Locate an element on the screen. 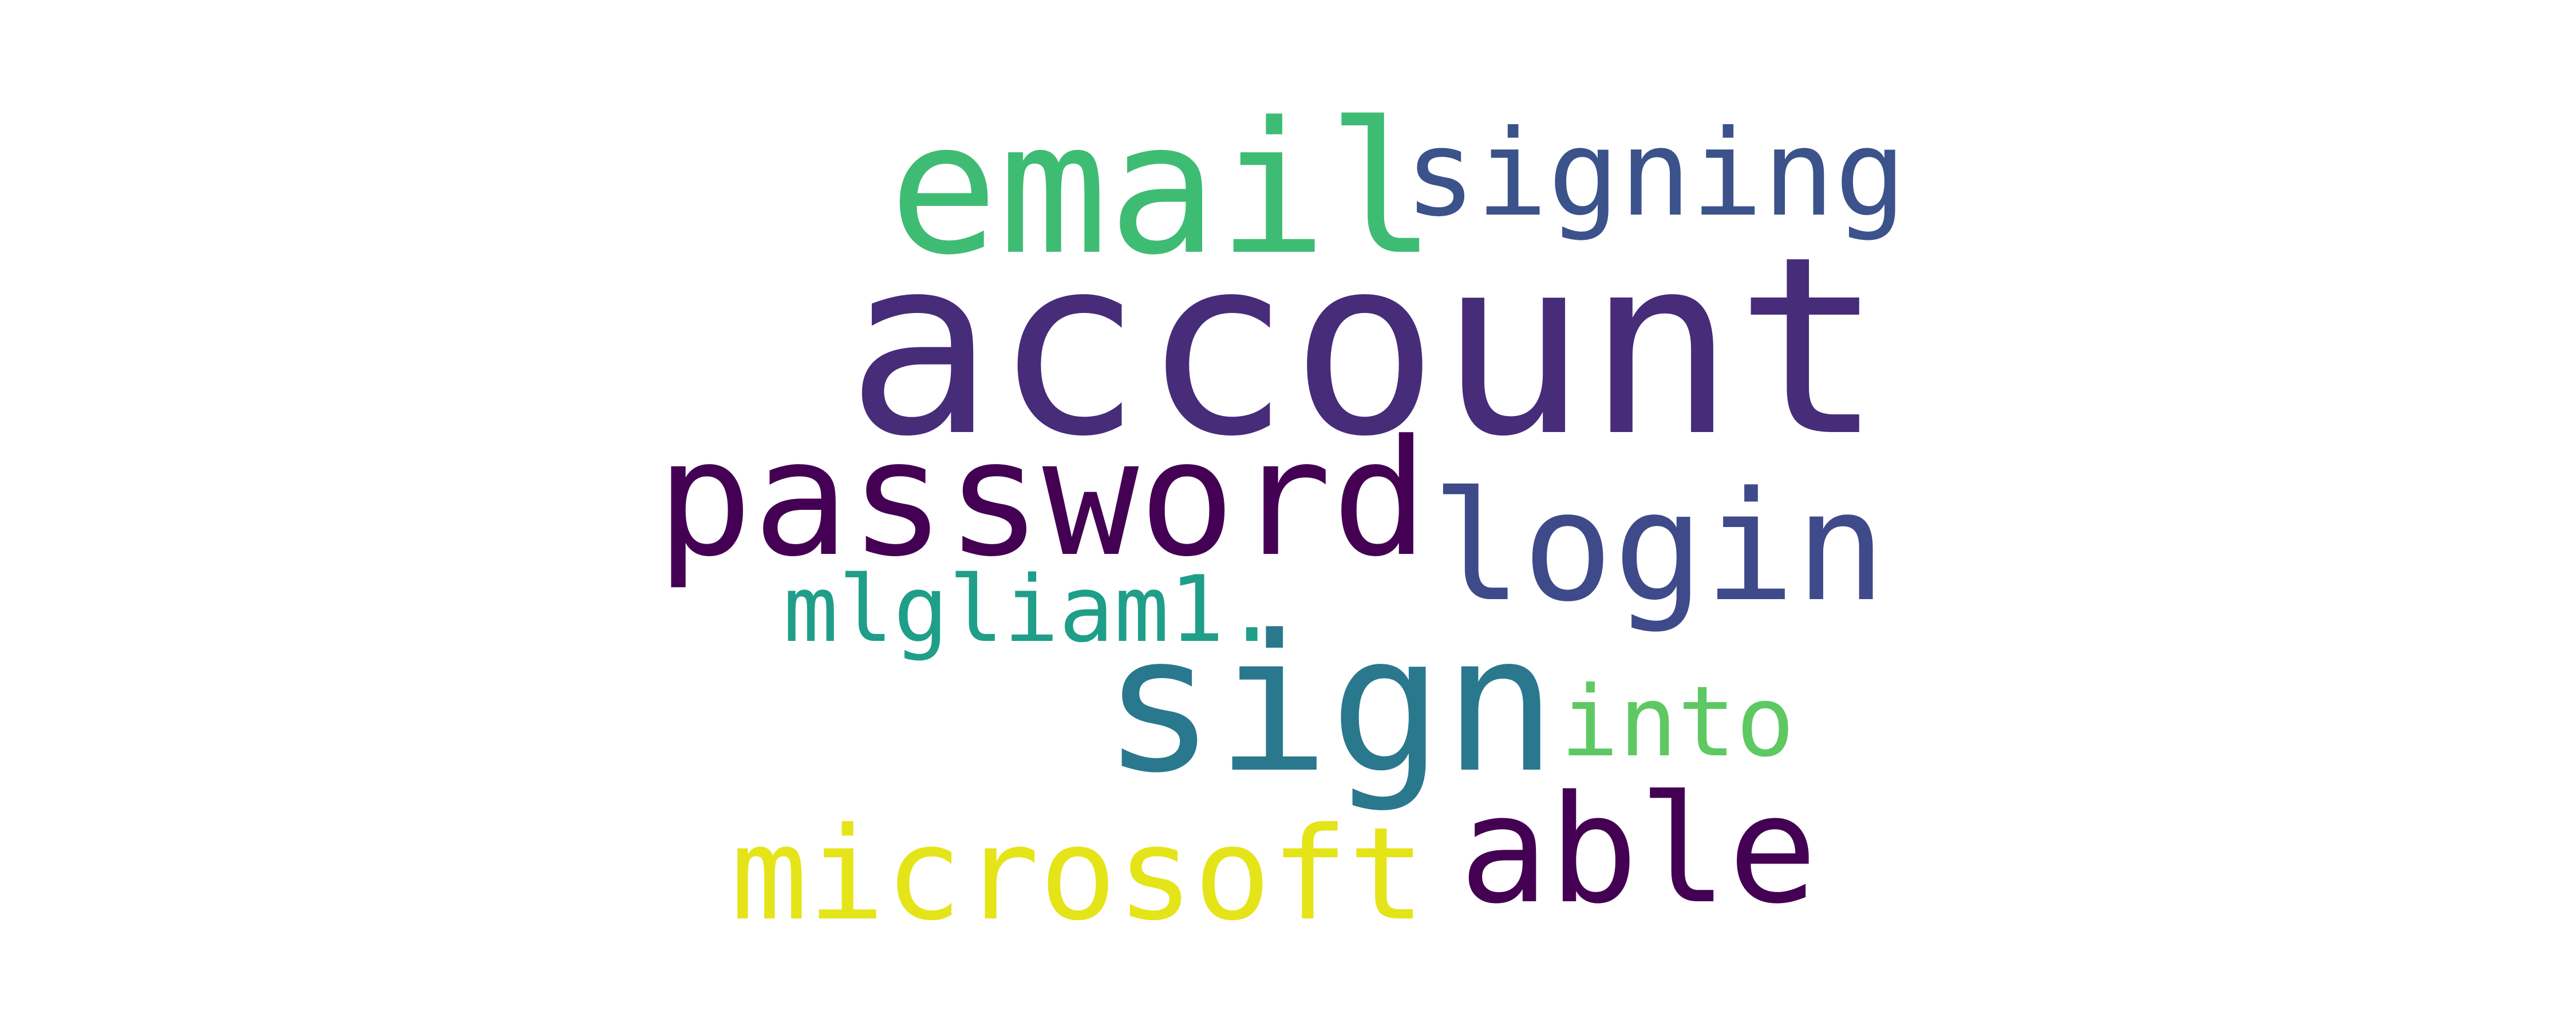 This screenshot has height=1030, width=2576. word-login: login is located at coordinates (1658, 547).